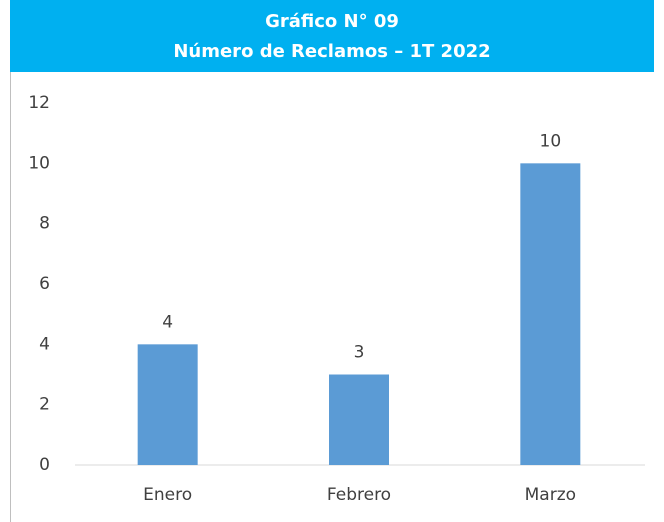 The image size is (664, 522). Describe the element at coordinates (44, 465) in the screenshot. I see `y-tick-label: 0` at that location.